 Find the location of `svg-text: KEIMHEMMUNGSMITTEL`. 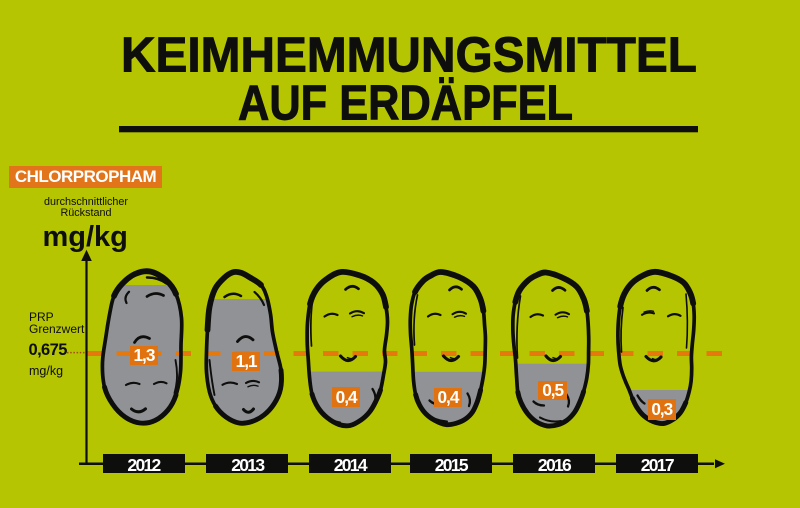

svg-text: KEIMHEMMUNGSMITTEL is located at coordinates (409, 55).